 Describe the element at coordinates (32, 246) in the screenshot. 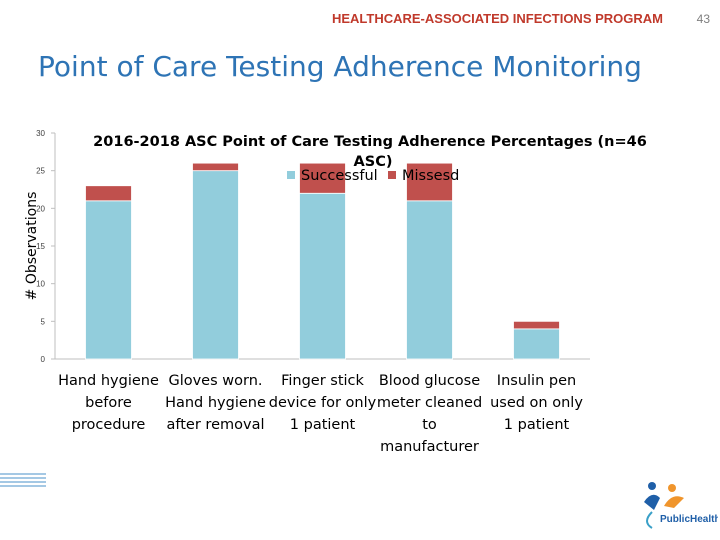

I see `y-axis-label: # Observations` at that location.